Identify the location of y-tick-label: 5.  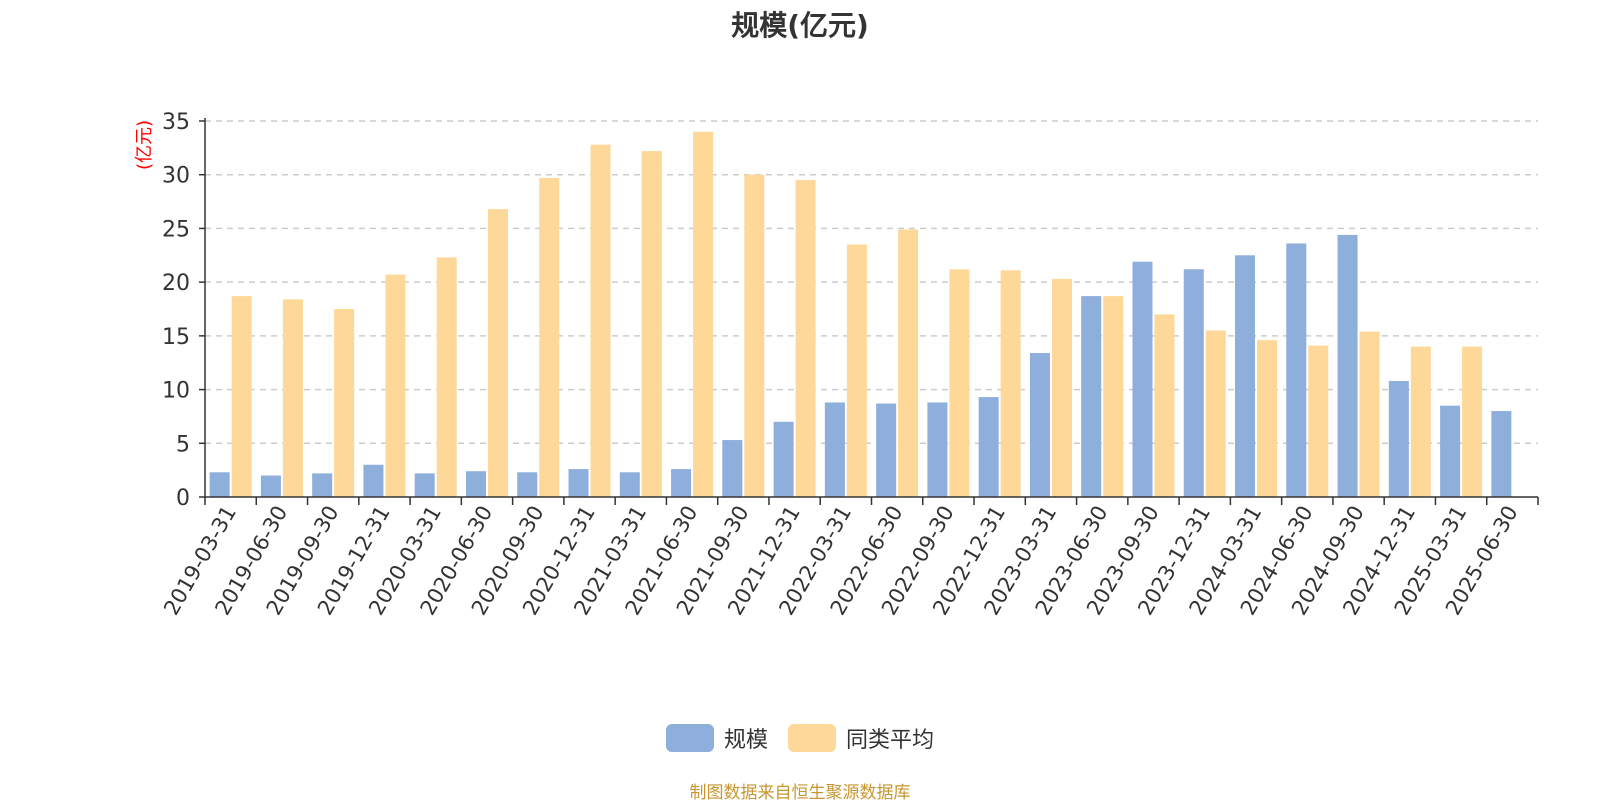
(183, 444).